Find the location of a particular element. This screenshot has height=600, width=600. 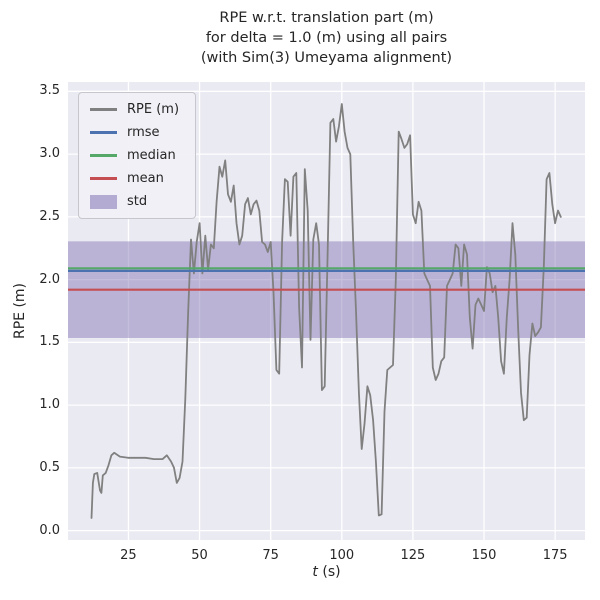

x-axis-label-units: (s) is located at coordinates (329, 572).